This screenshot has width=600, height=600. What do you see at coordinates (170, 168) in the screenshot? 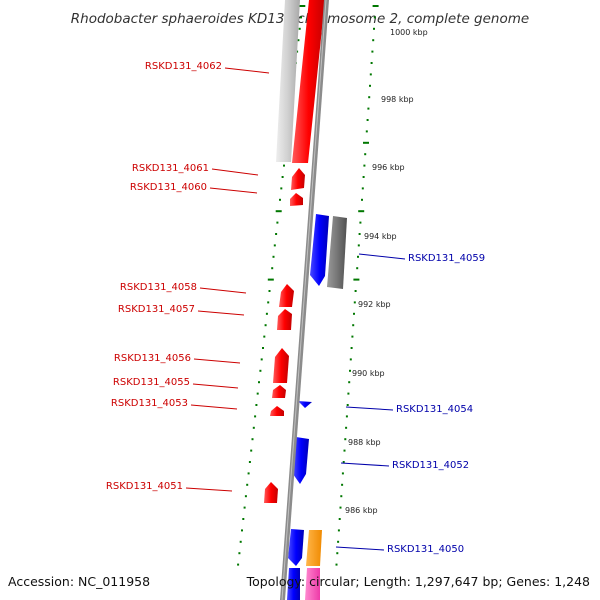
I see `gene-label-rskd131-4061: RSKD131_4061` at bounding box center [170, 168].